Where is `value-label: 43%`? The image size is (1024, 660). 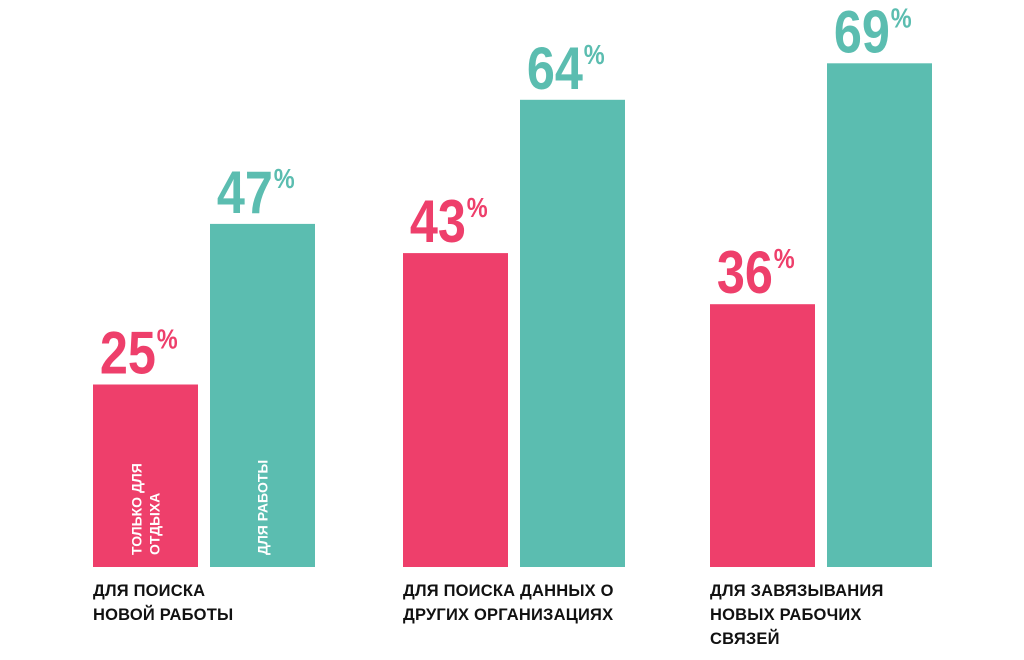
value-label: 43% is located at coordinates (449, 221).